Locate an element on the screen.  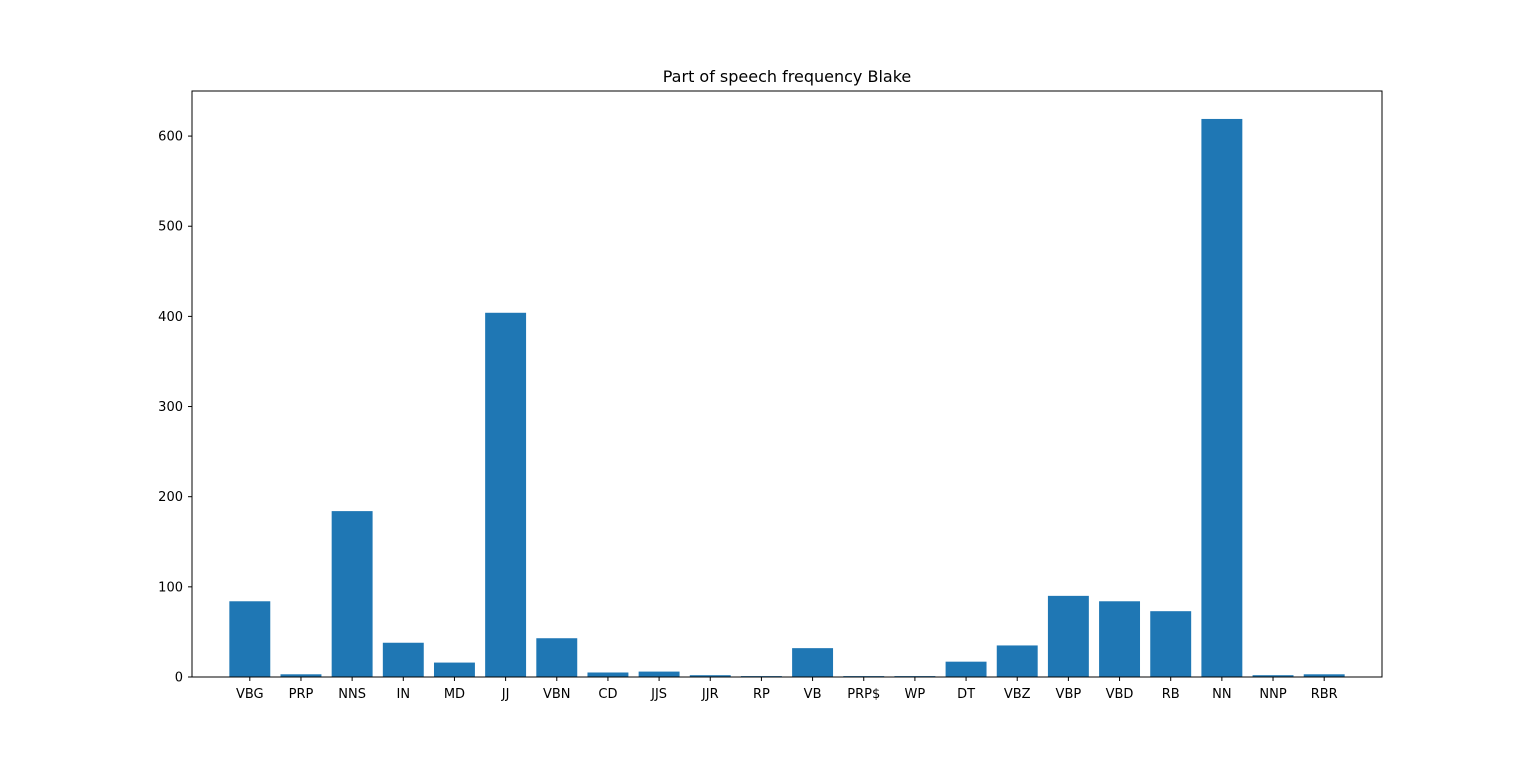
x-tick-label: RP is located at coordinates (761, 694).